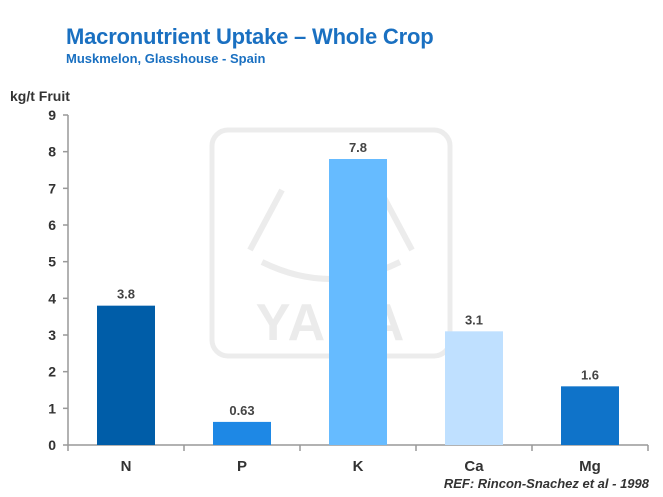  Describe the element at coordinates (590, 415) in the screenshot. I see `bar-mg` at that location.